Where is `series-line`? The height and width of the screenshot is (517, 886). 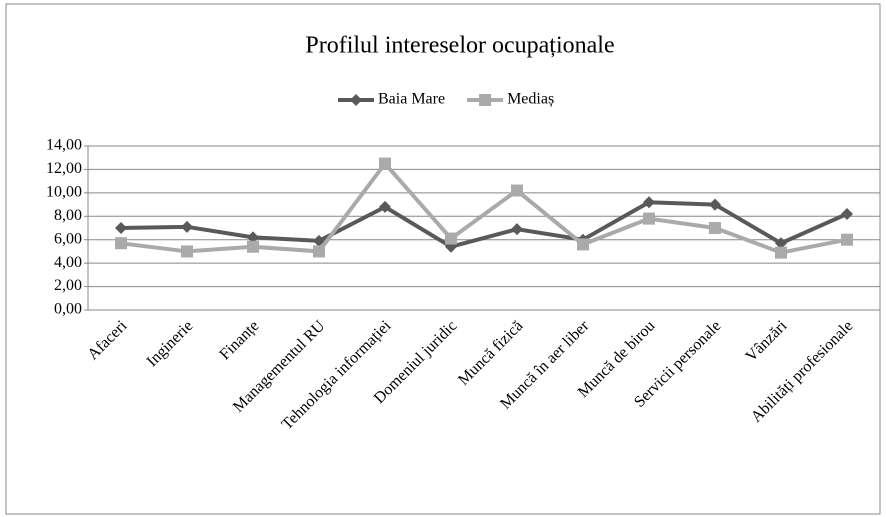
series-line is located at coordinates (484, 224).